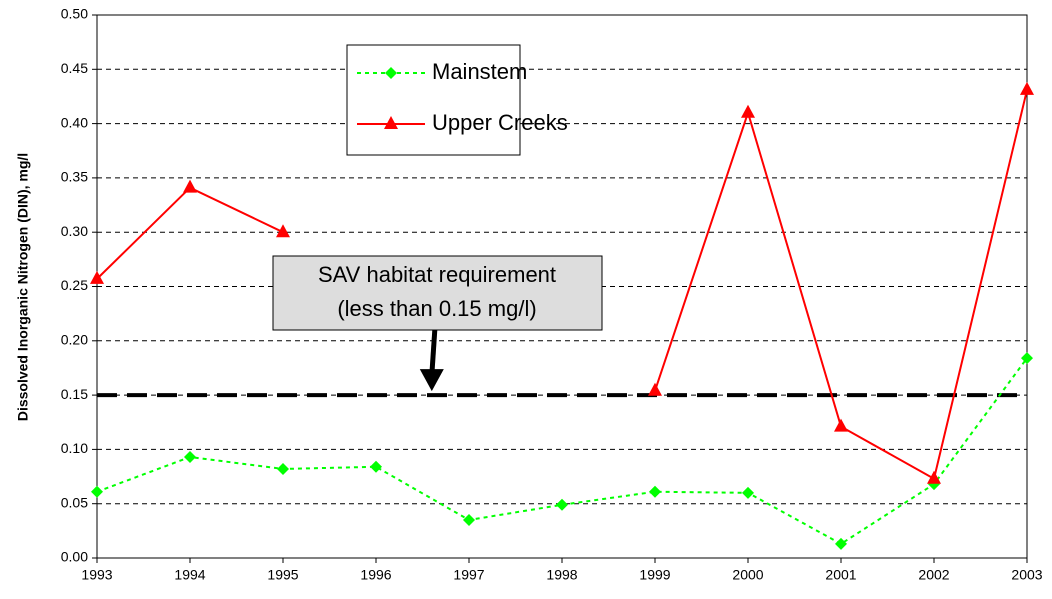  Describe the element at coordinates (933, 575) in the screenshot. I see `x-tick-label: 2002` at that location.